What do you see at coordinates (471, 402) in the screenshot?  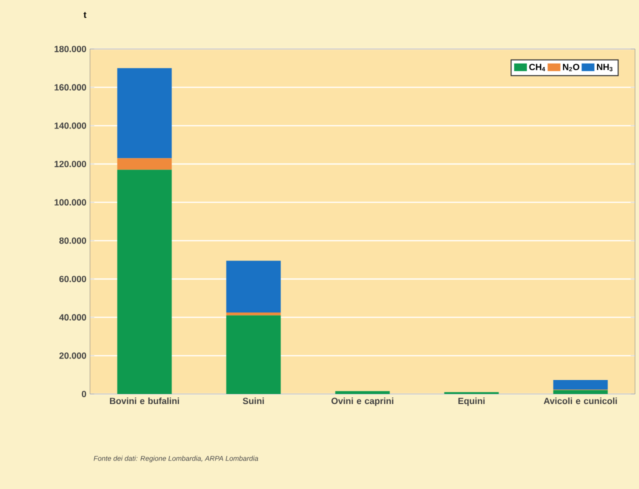 I see `x-tick-label: Equini` at bounding box center [471, 402].